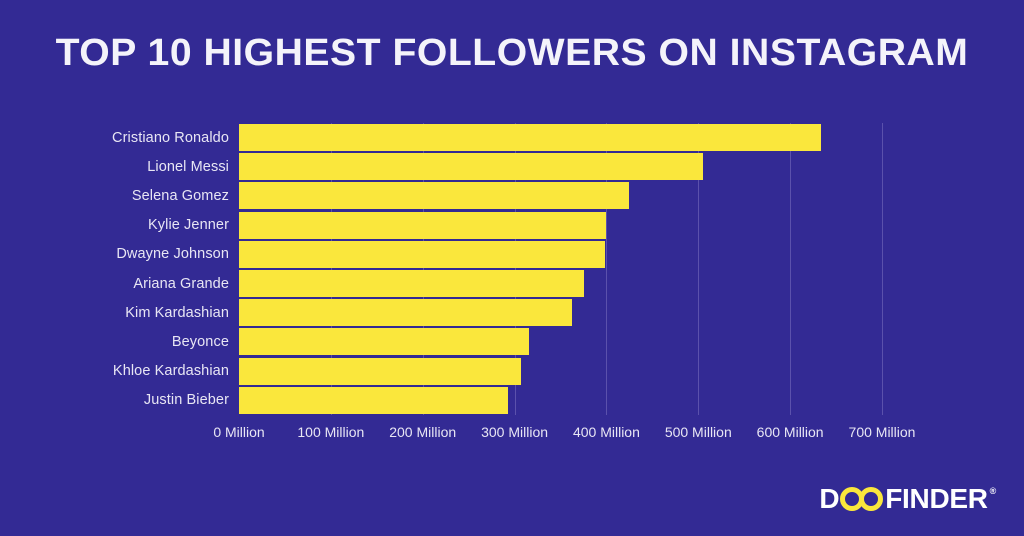 Image resolution: width=1024 pixels, height=536 pixels. What do you see at coordinates (172, 254) in the screenshot?
I see `bar-category-label: Dwayne Johnson` at bounding box center [172, 254].